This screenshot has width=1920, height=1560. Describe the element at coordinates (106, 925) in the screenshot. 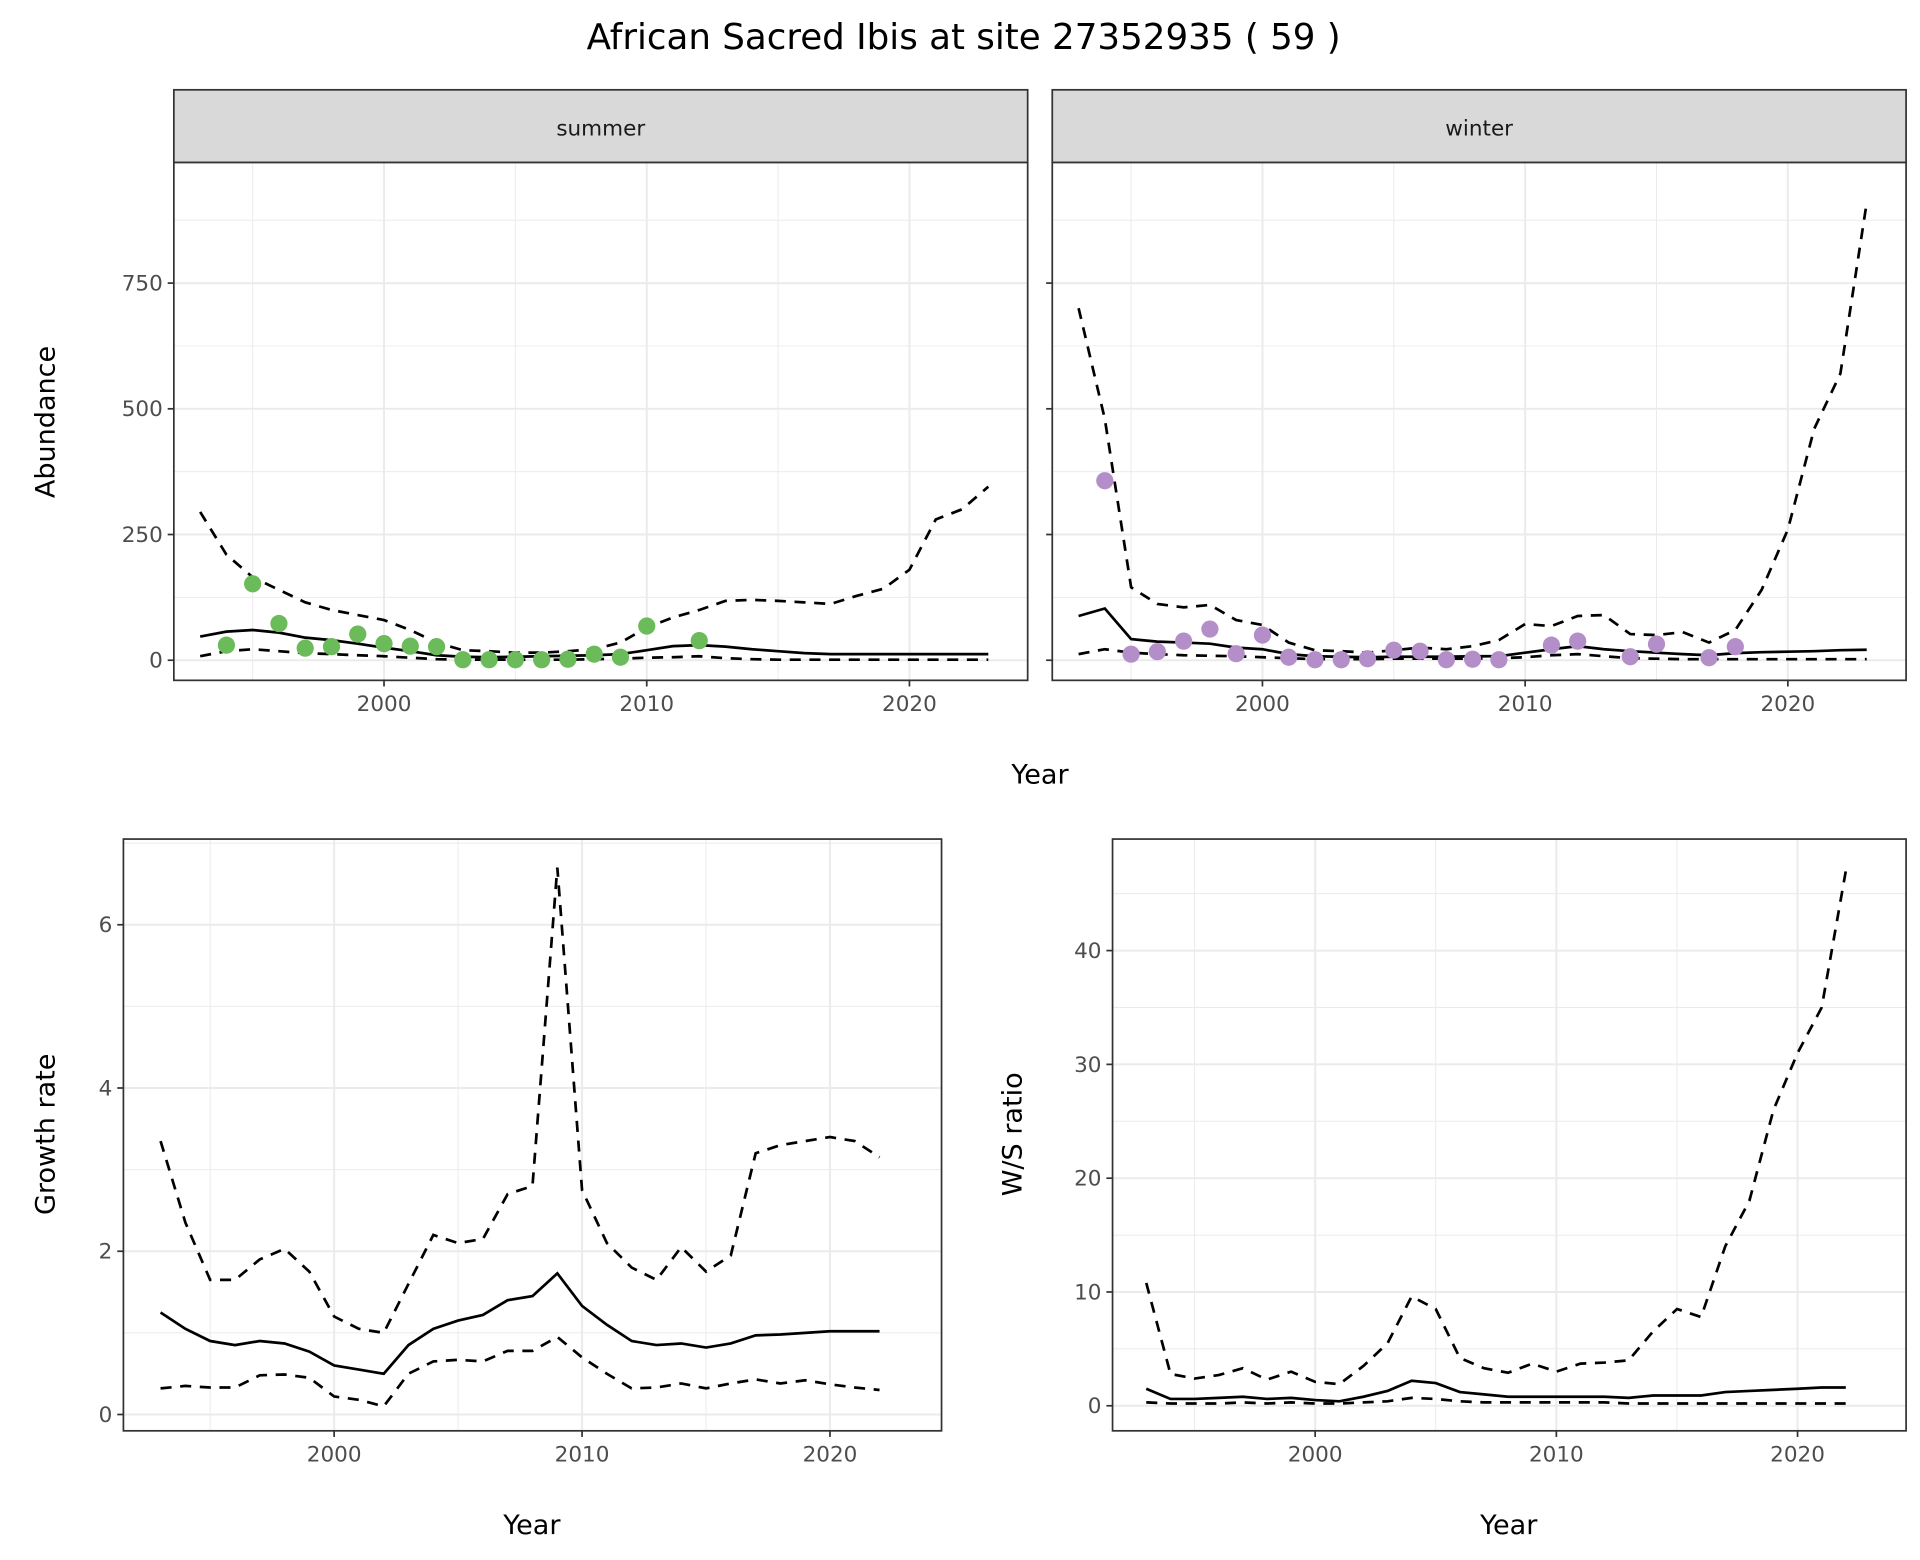

I see `y-tick-label: 6` at that location.